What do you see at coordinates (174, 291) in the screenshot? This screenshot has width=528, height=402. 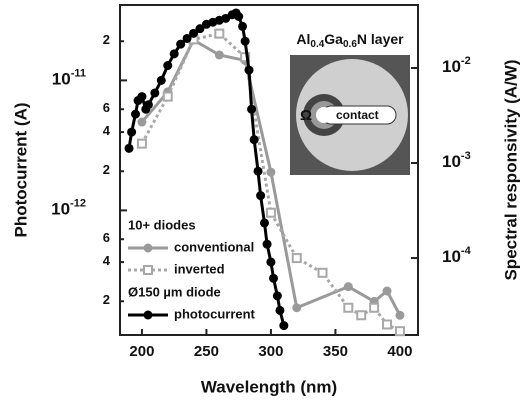 I see `legend-header: Ø150 µm diode` at bounding box center [174, 291].